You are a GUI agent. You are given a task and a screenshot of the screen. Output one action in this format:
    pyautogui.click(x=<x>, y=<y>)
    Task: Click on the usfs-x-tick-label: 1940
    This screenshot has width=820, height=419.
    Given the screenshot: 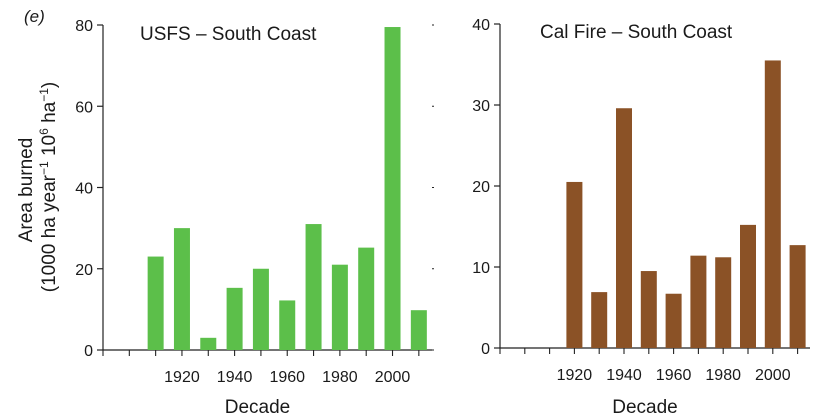 What is the action you would take?
    pyautogui.click(x=235, y=377)
    